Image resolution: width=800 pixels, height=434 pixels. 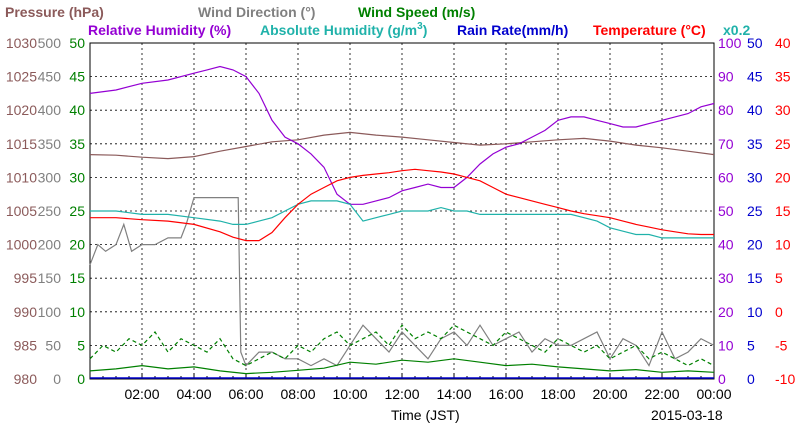 What do you see at coordinates (402, 366) in the screenshot?
I see `wind-speed-m-s-line` at bounding box center [402, 366].